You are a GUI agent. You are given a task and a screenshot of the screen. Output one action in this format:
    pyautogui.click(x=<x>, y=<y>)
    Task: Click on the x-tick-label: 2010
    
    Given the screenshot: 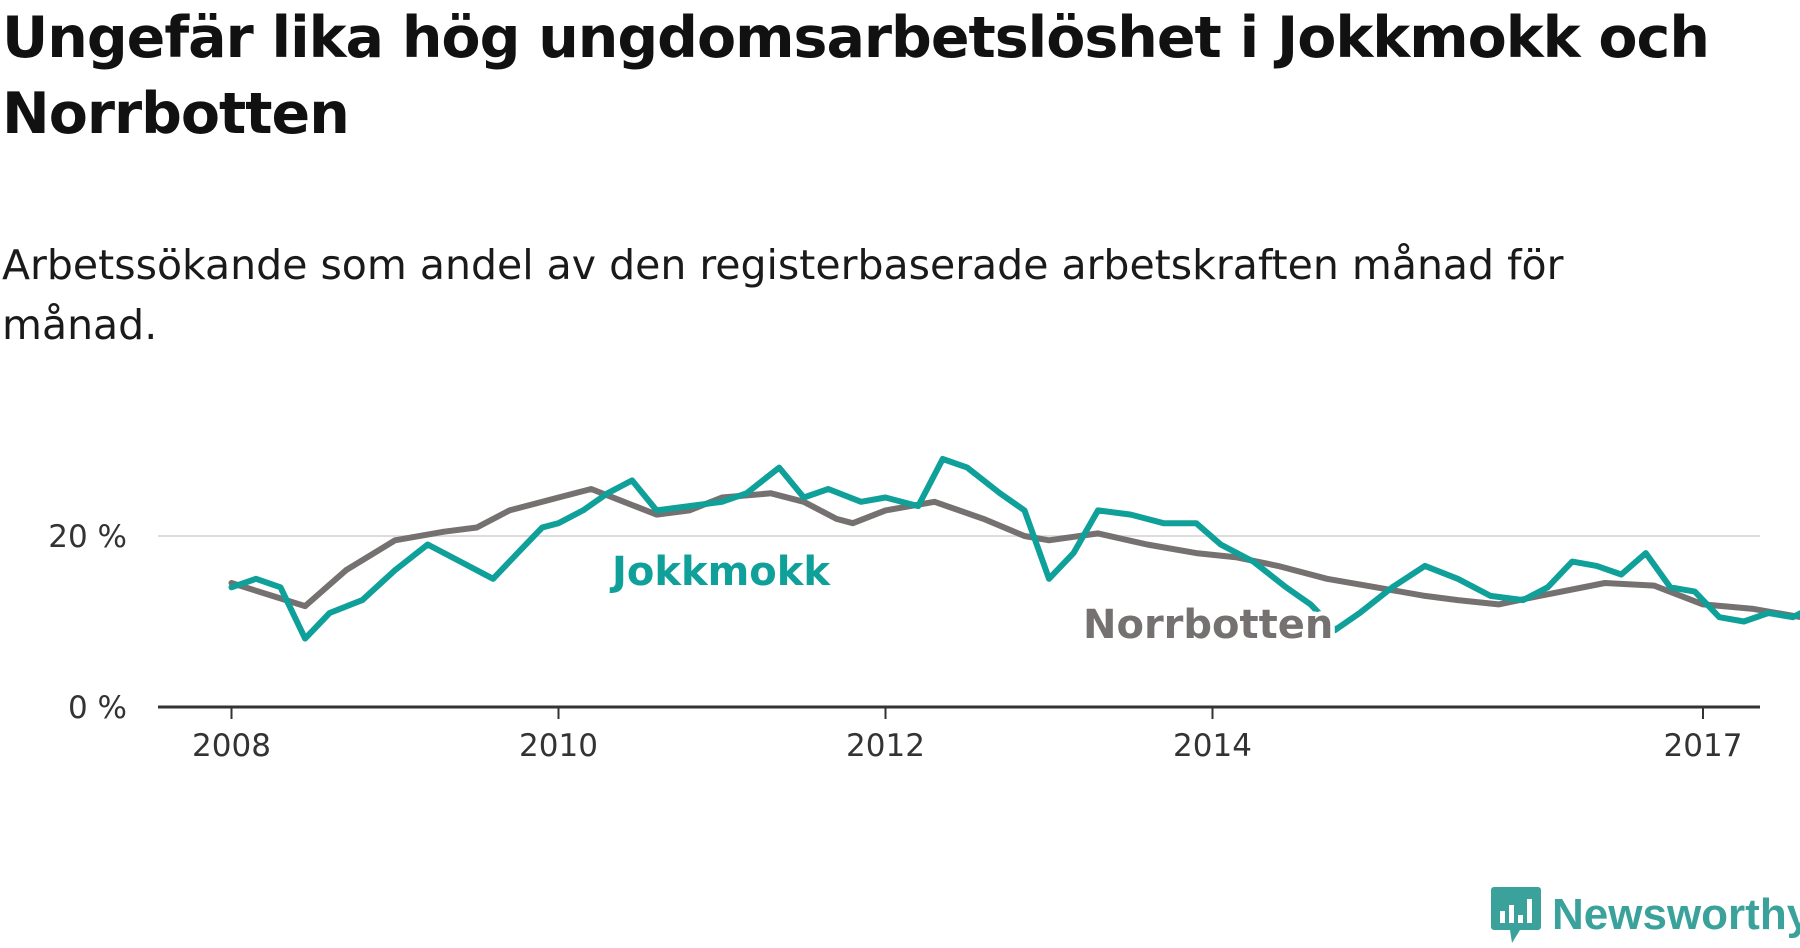 What is the action you would take?
    pyautogui.click(x=558, y=746)
    